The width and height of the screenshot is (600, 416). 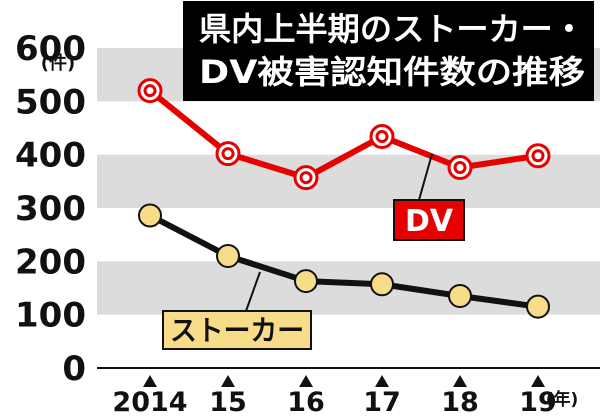 What do you see at coordinates (392, 72) in the screenshot?
I see `chart-title: DV被害認知件数の推移` at bounding box center [392, 72].